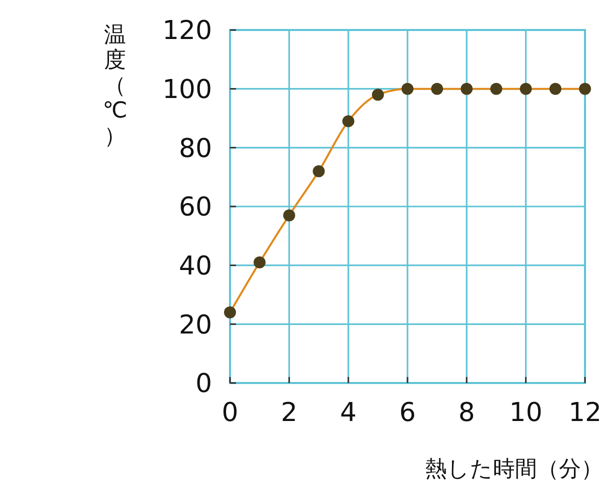  Describe the element at coordinates (195, 325) in the screenshot. I see `y-tick-label: 20` at that location.